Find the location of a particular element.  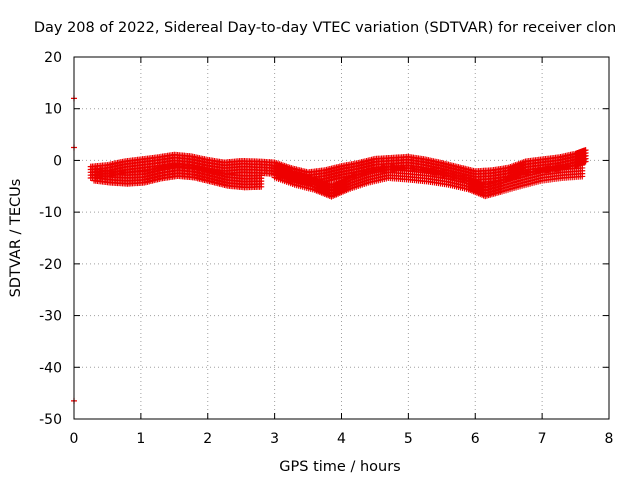

y-tick-label: -50 is located at coordinates (50, 420).